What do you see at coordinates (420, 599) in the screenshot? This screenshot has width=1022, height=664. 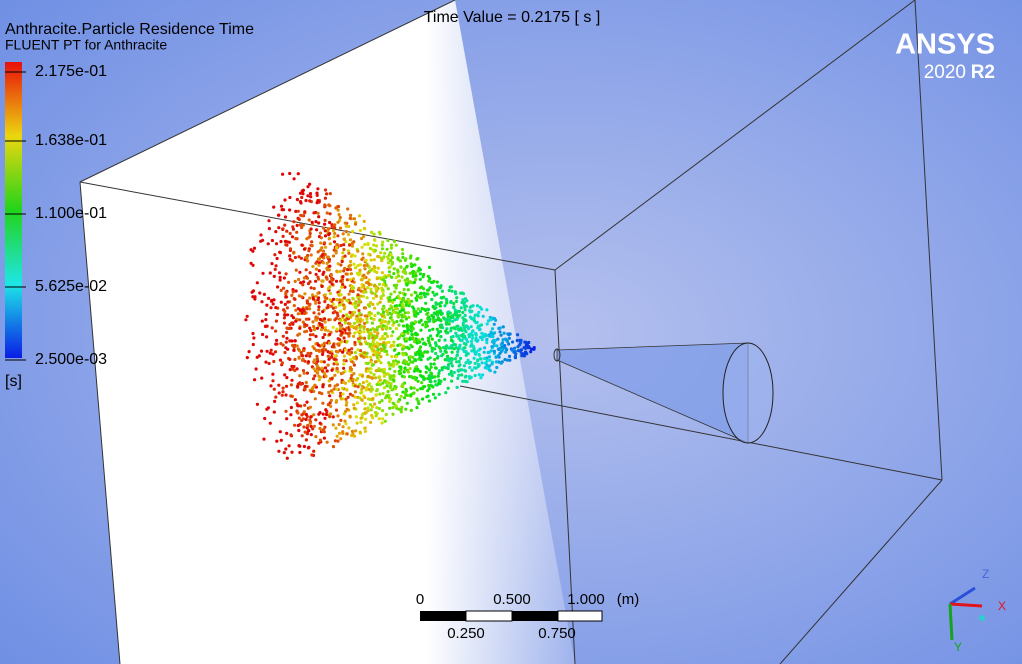 I see `scale-label: 0` at bounding box center [420, 599].